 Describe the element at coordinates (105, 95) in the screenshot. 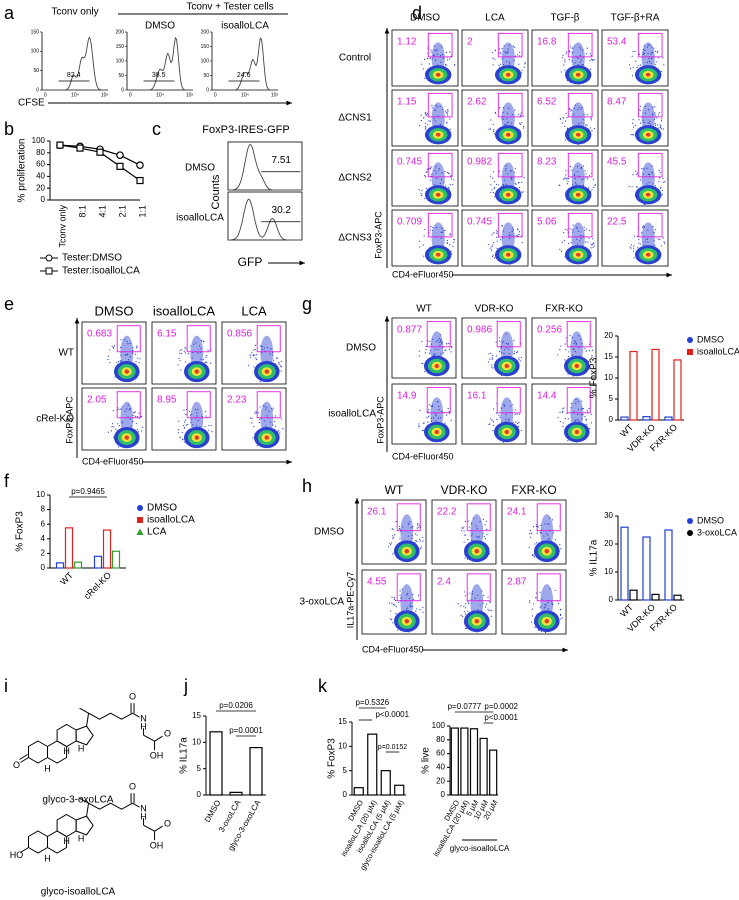

I see `x-tick-label: 10⁵` at that location.